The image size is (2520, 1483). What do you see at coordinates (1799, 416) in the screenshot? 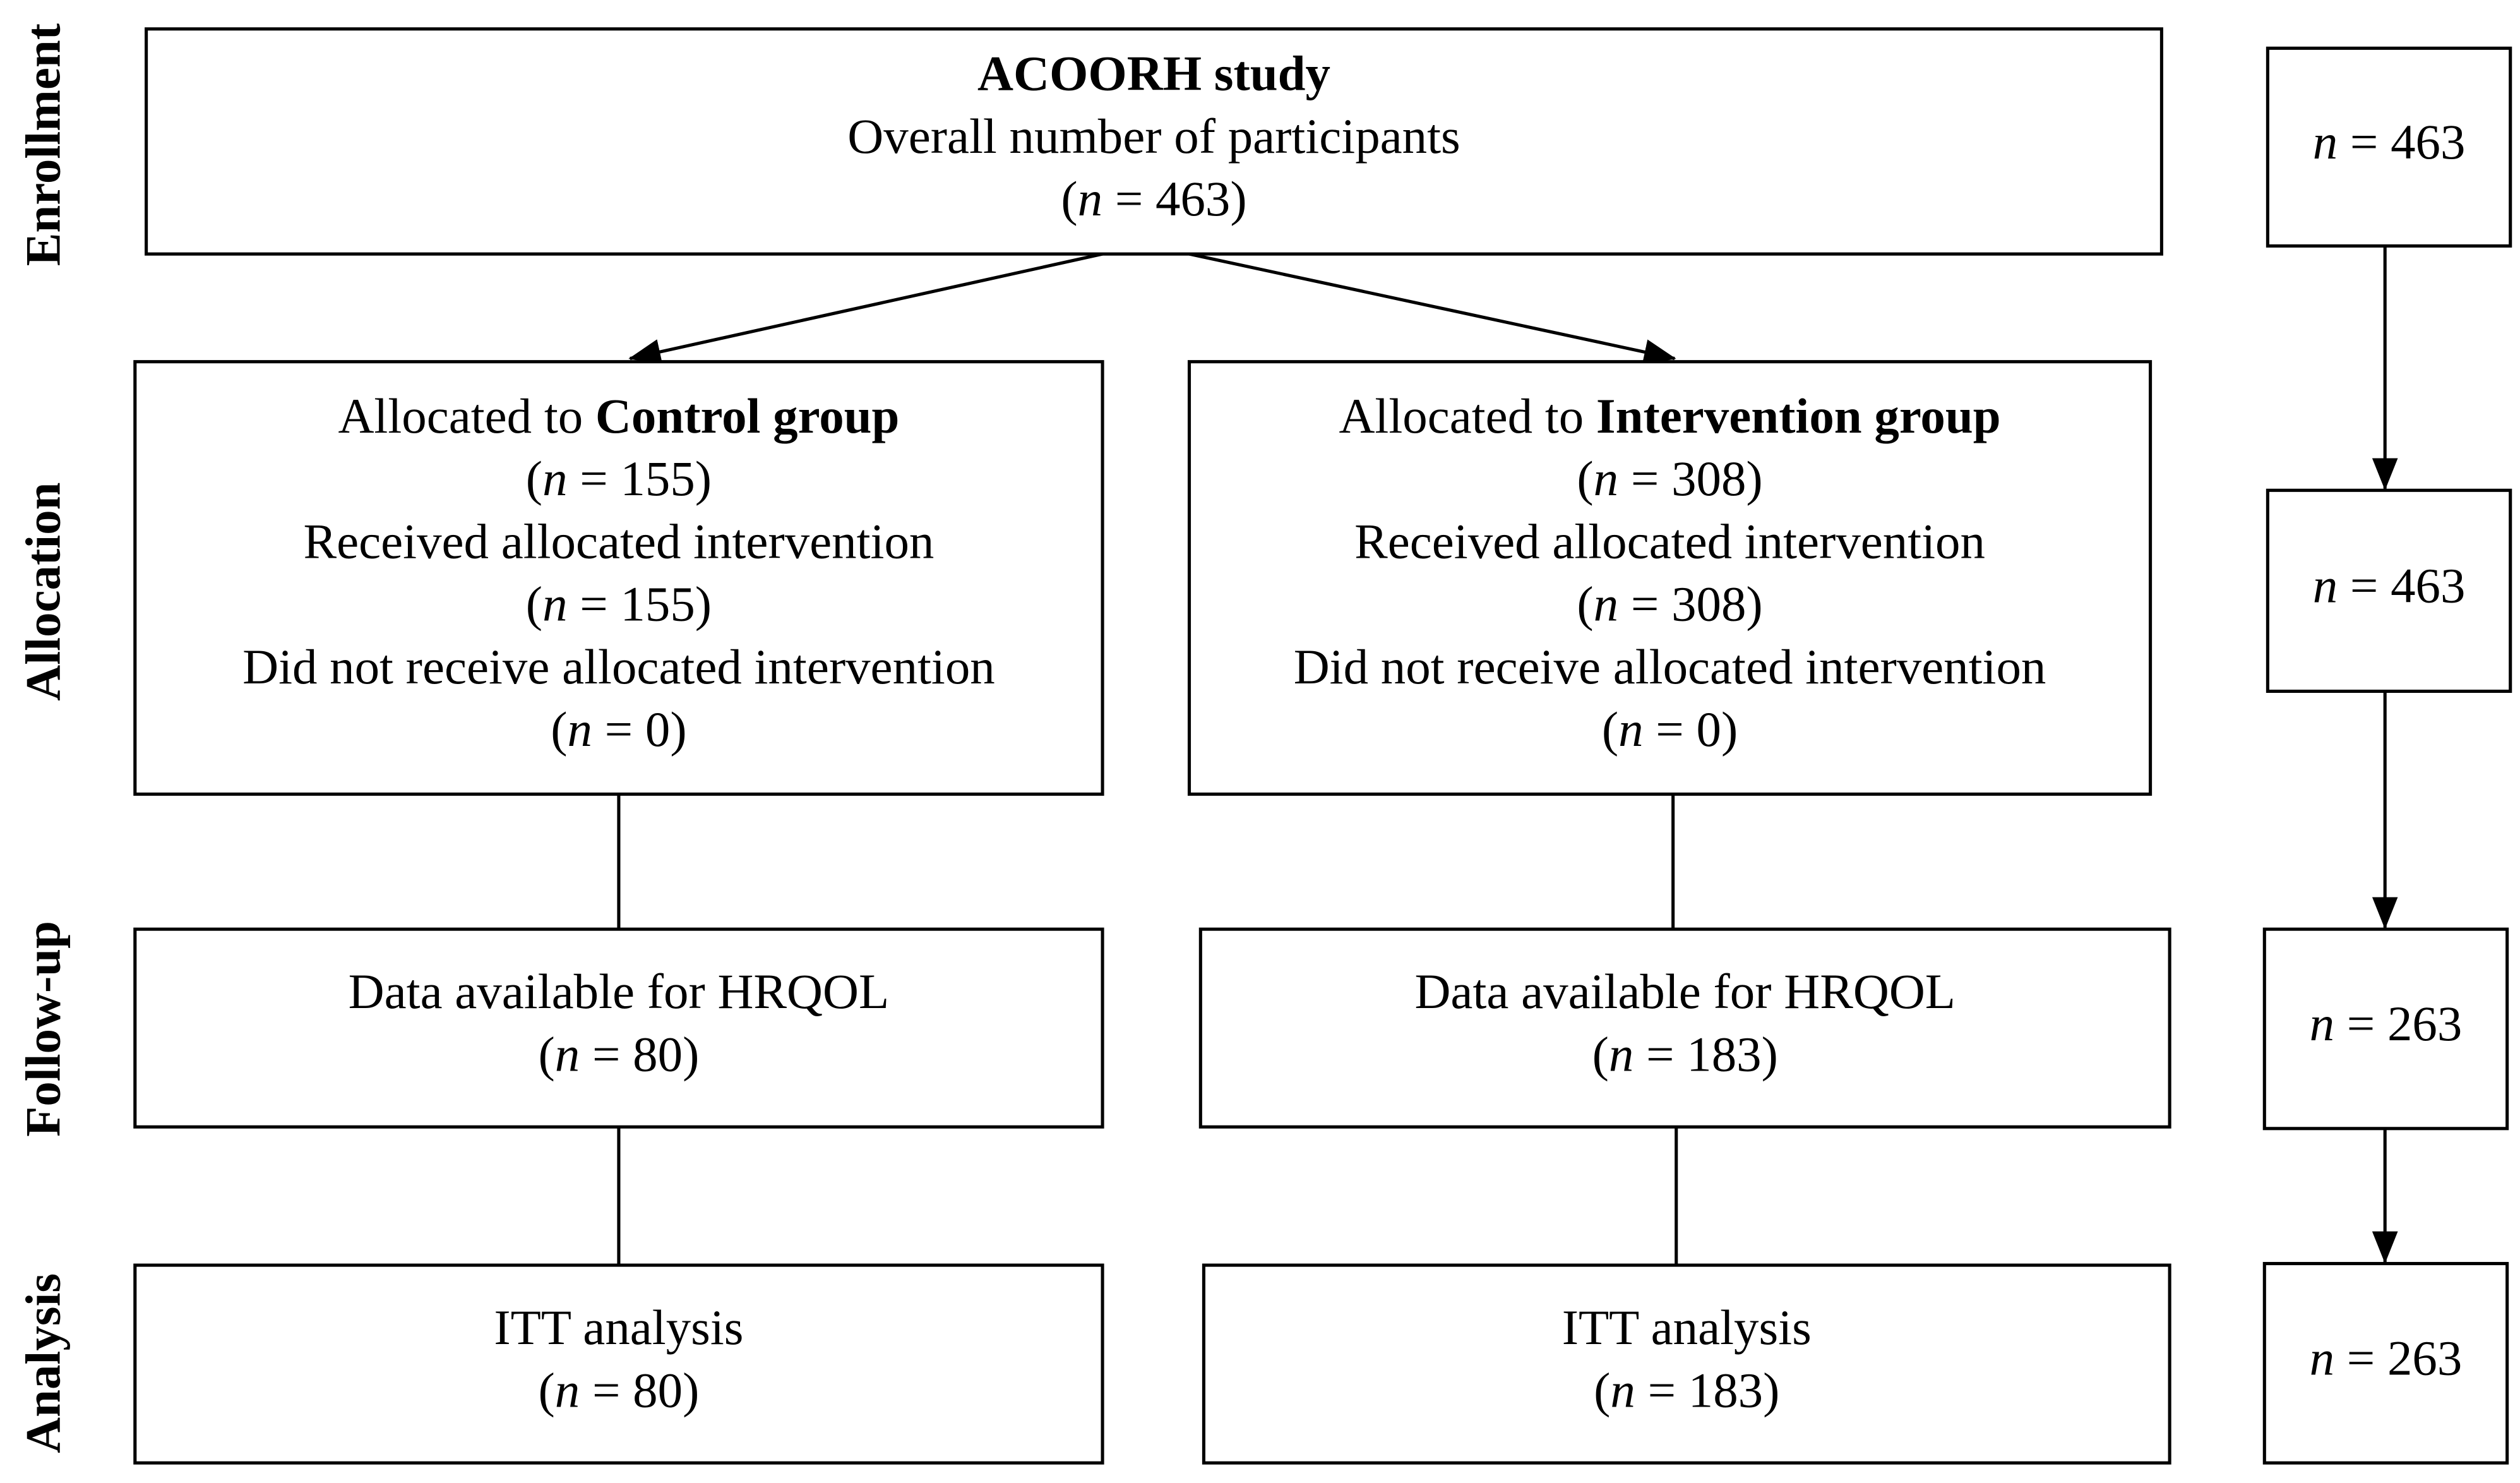
I see `text-segment: Intervention group` at bounding box center [1799, 416].